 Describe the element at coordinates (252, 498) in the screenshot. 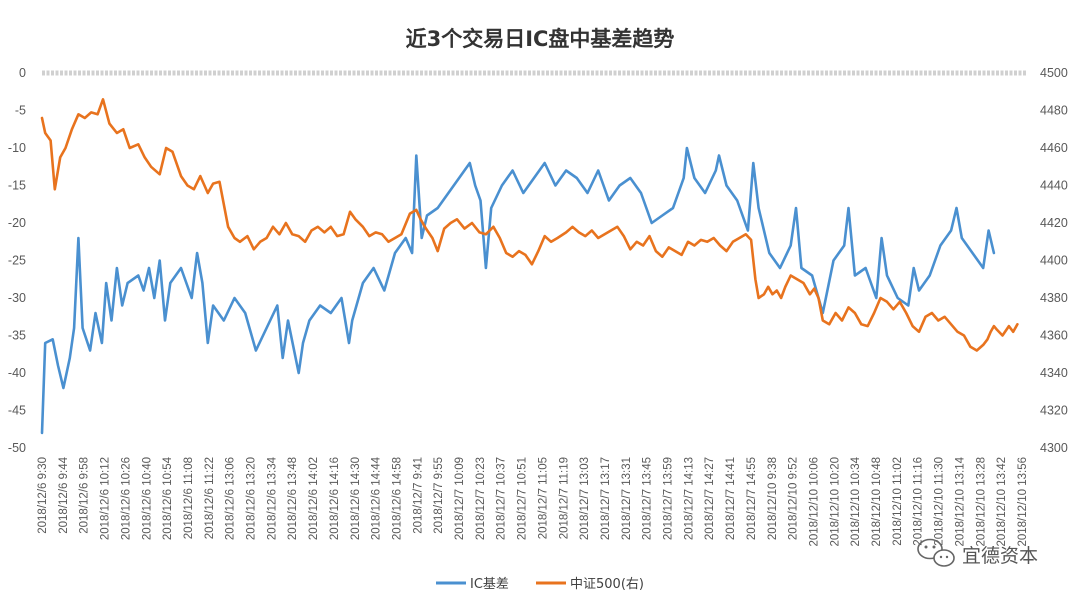

I see `x-tick-label: 2018/12/6 13:20` at that location.